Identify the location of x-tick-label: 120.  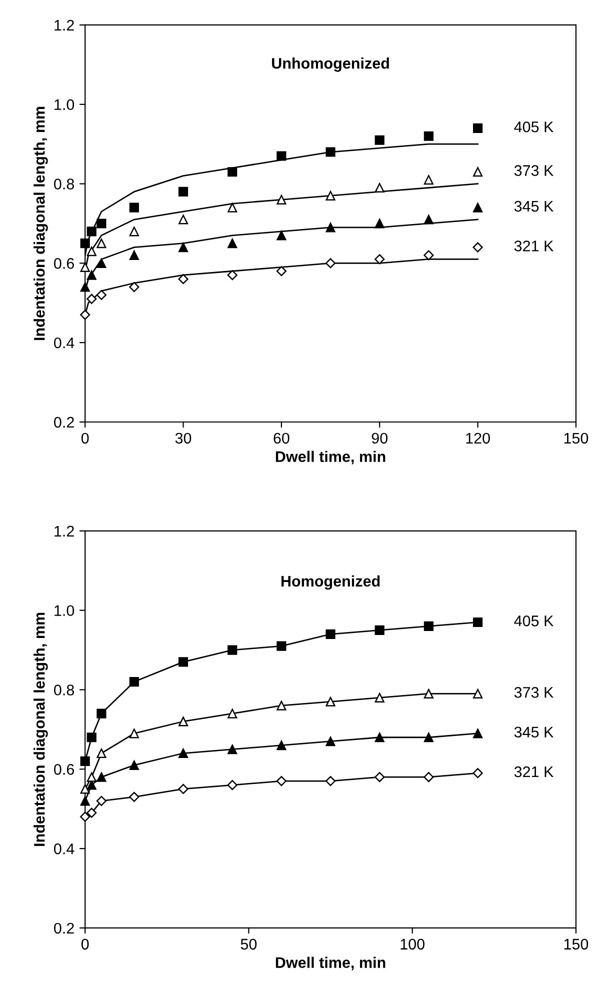
(478, 438).